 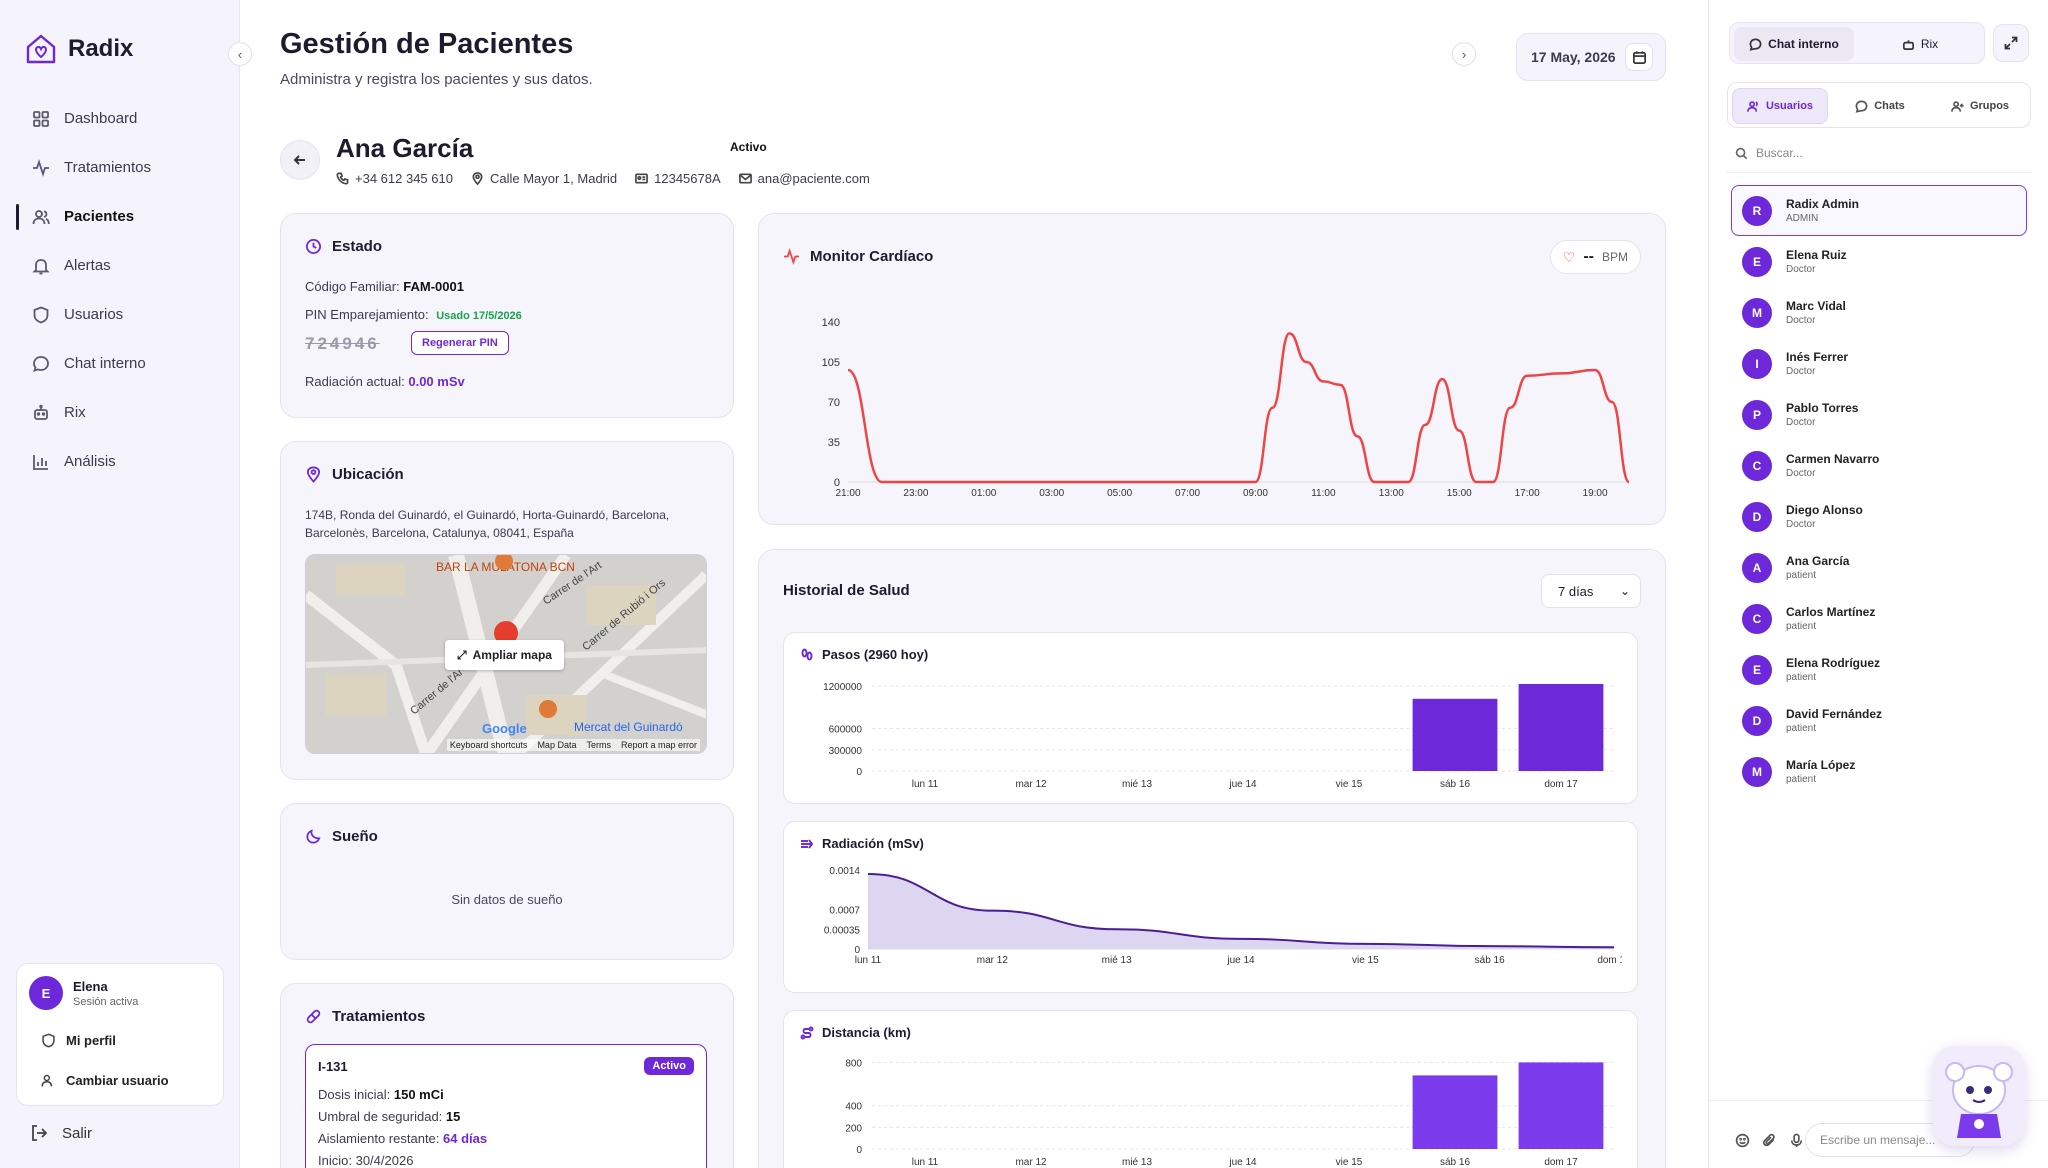 I want to click on regenerate-pin-button: Regenerar PIN, so click(x=460, y=343).